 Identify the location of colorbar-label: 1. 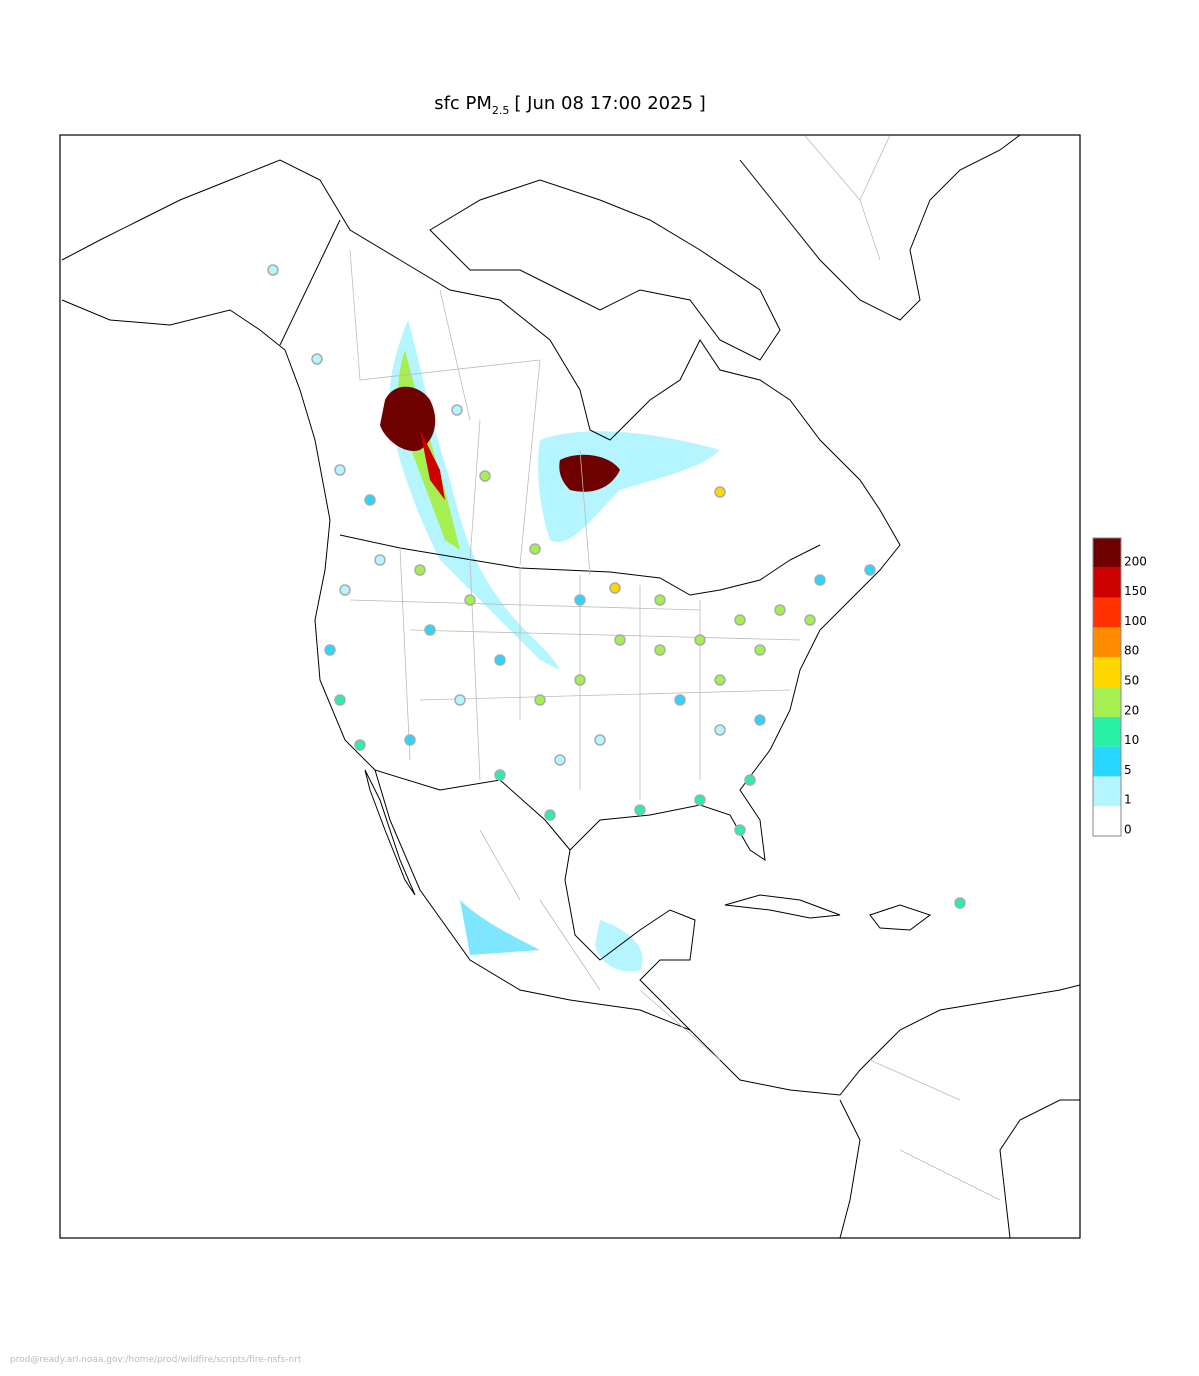
(1128, 800).